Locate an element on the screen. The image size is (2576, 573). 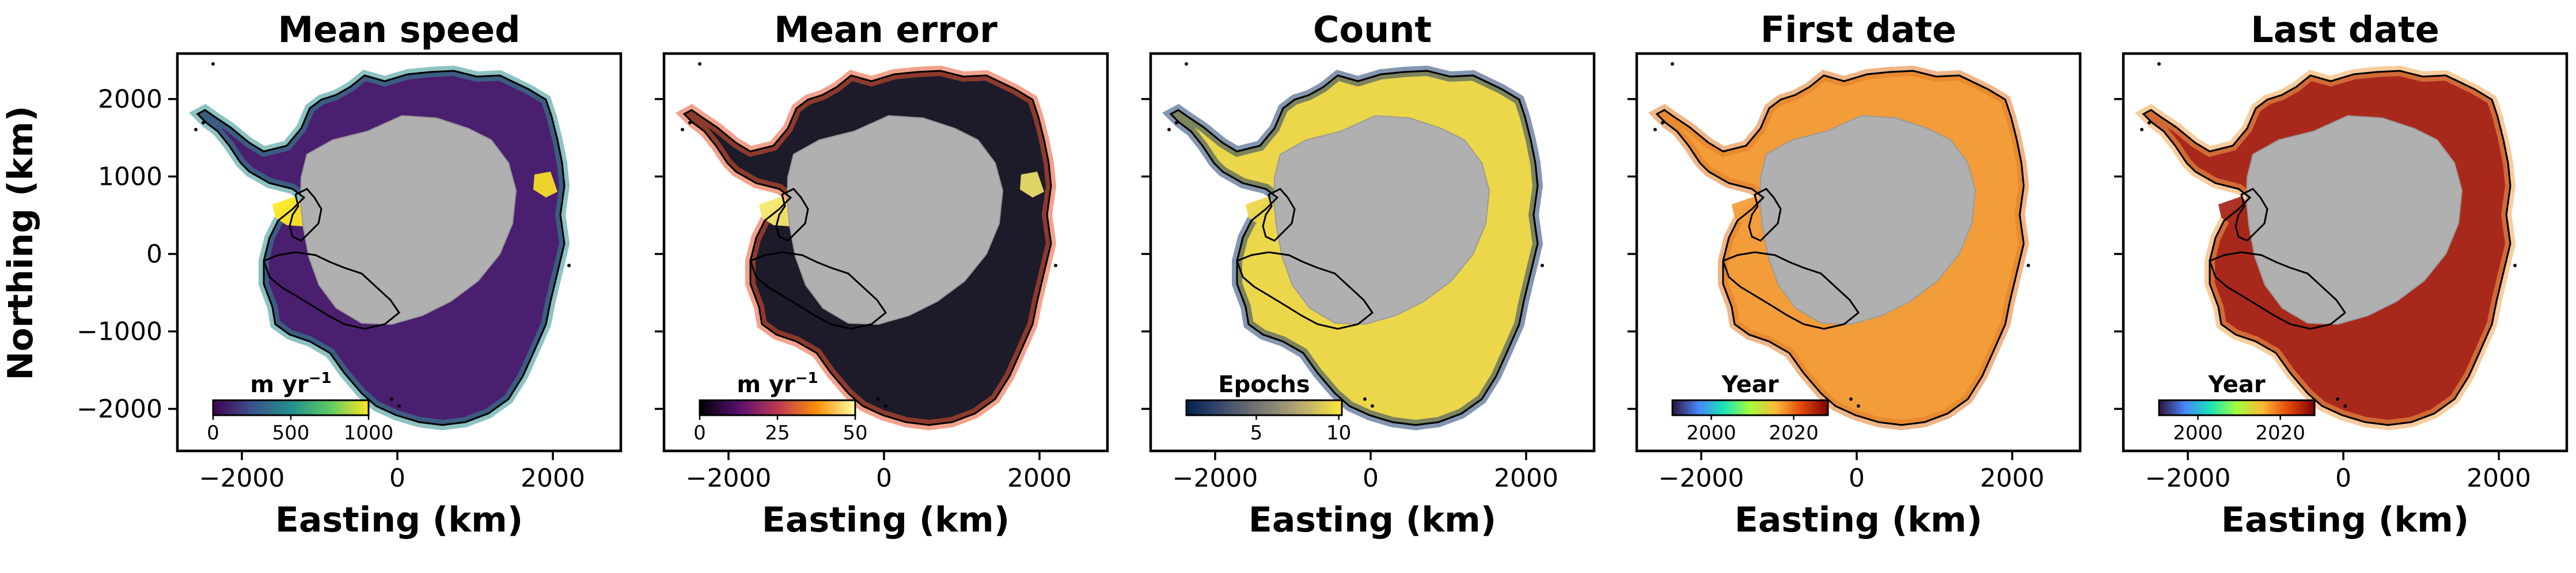
panel-title: First date is located at coordinates (1858, 30).